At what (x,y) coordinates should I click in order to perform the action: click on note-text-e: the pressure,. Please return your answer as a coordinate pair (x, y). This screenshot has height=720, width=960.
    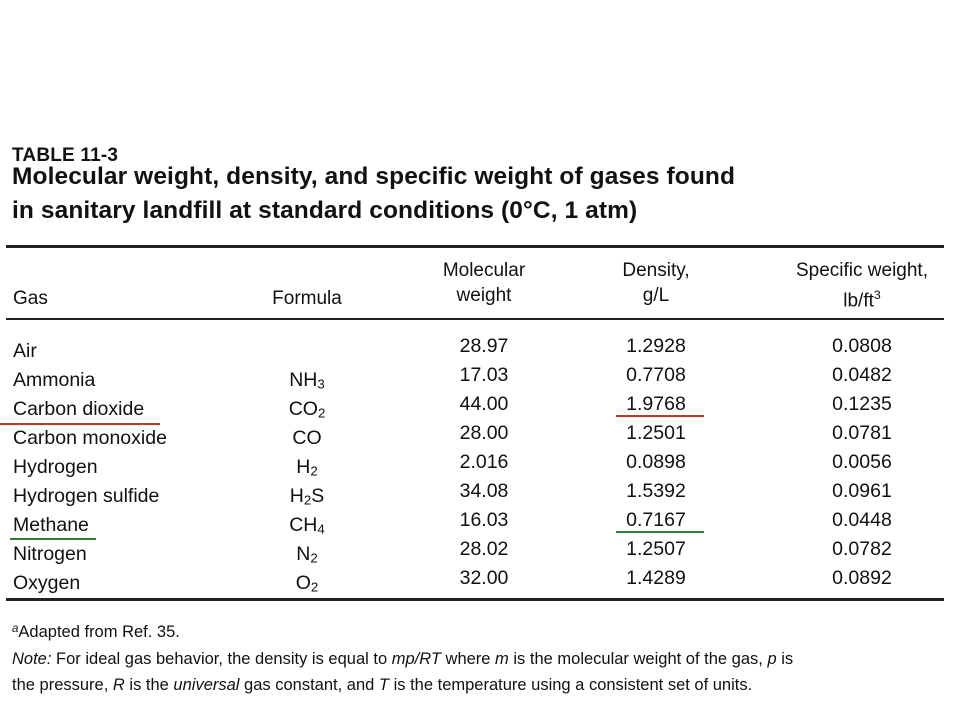
    Looking at the image, I should click on (62, 685).